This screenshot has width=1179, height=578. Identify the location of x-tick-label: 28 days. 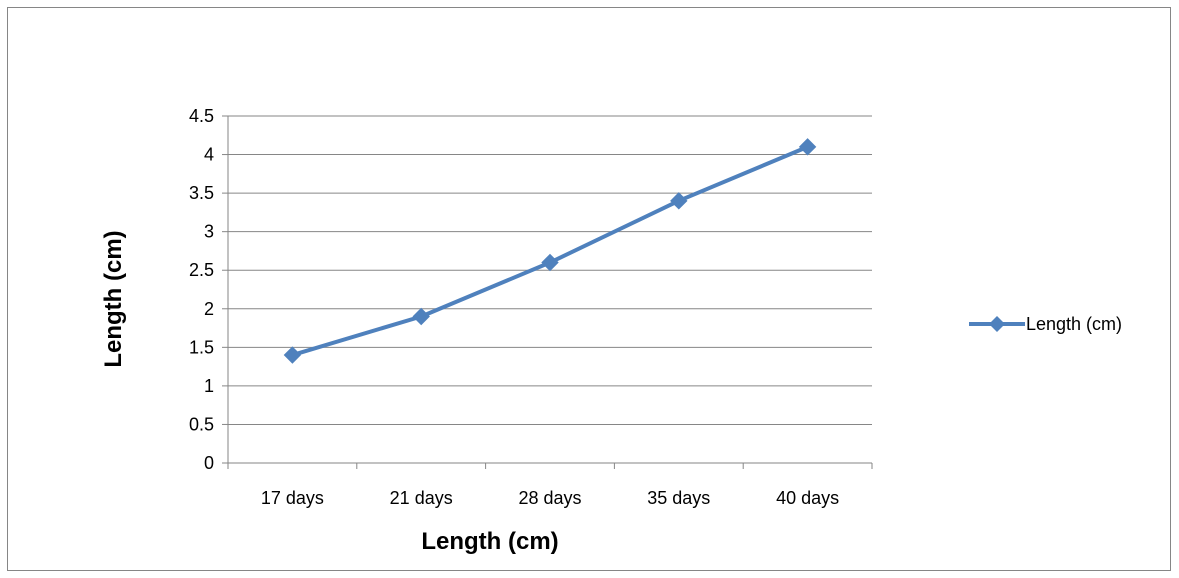
(549, 498).